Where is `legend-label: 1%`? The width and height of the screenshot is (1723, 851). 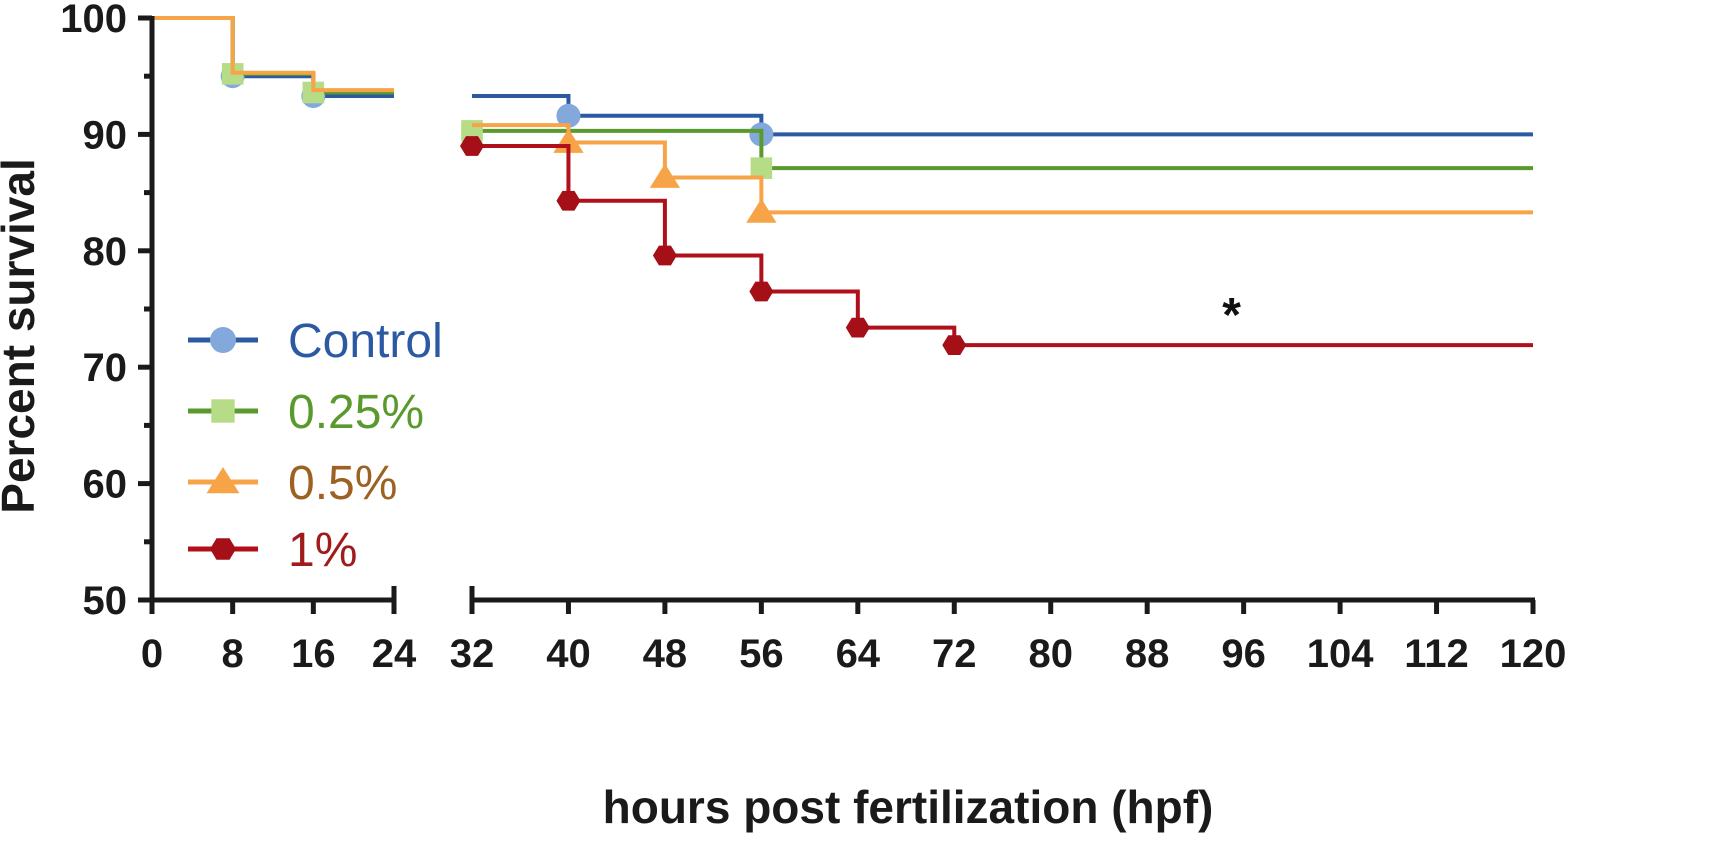
legend-label: 1% is located at coordinates (322, 550).